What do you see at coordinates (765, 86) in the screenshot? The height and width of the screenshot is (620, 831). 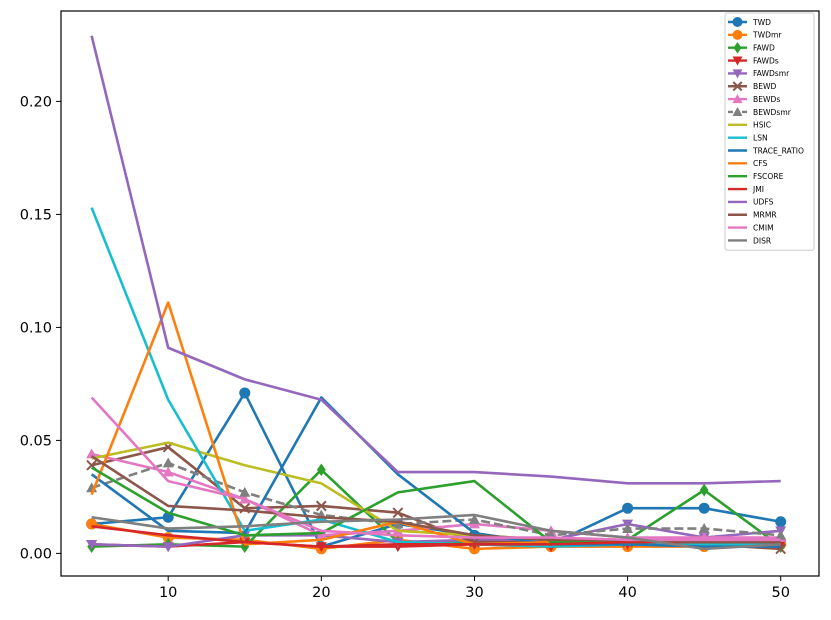 I see `legend-label: BEWD` at bounding box center [765, 86].